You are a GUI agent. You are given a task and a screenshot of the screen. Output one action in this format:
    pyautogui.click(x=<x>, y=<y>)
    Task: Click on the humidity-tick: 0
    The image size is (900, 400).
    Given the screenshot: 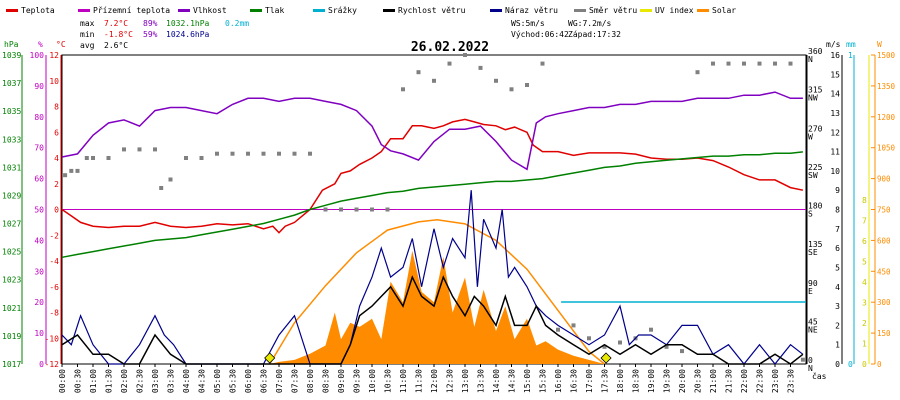 What is the action you would take?
    pyautogui.click(x=41, y=364)
    